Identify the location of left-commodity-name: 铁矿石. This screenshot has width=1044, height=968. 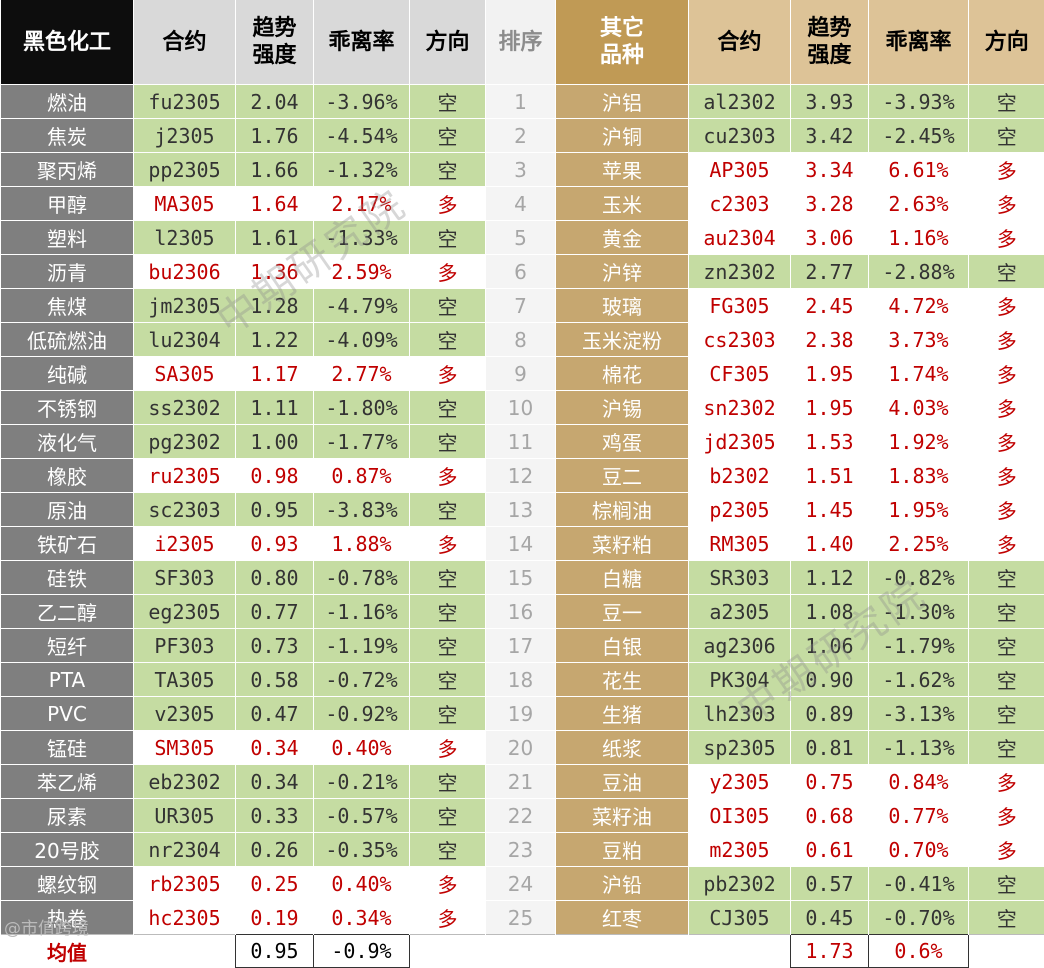
(67, 544).